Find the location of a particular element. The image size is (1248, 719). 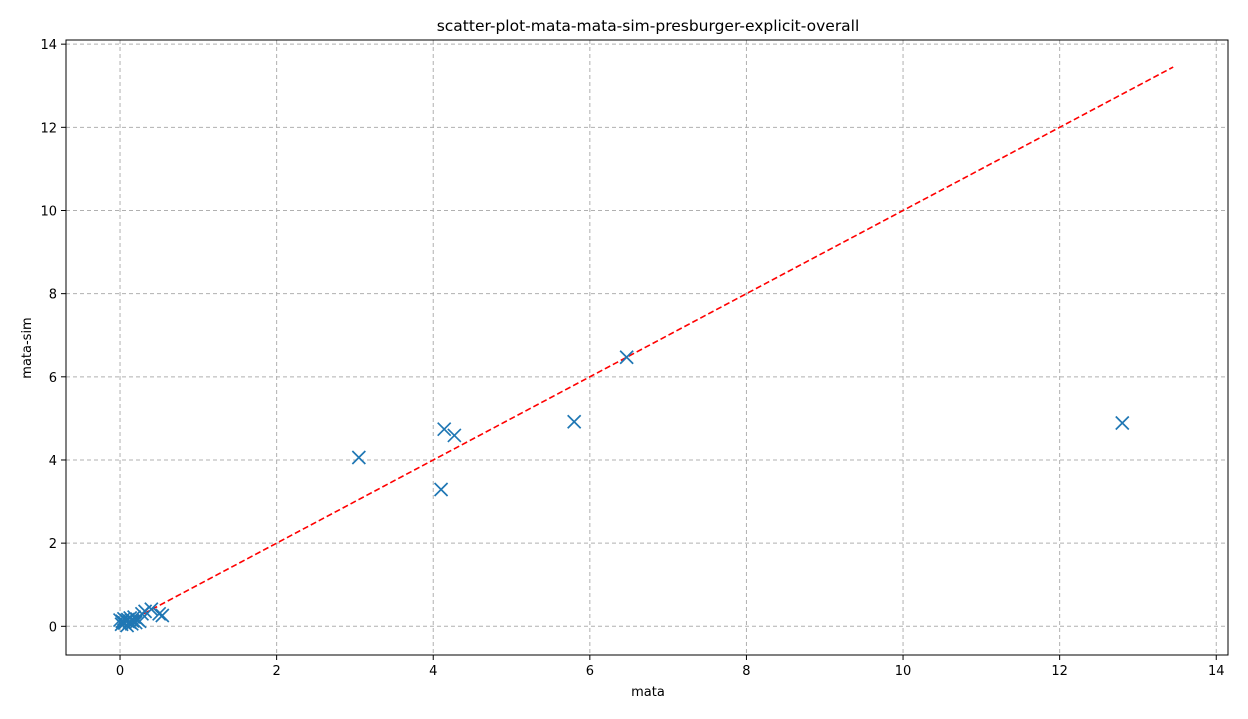

x-tick-label: 4 is located at coordinates (433, 671).